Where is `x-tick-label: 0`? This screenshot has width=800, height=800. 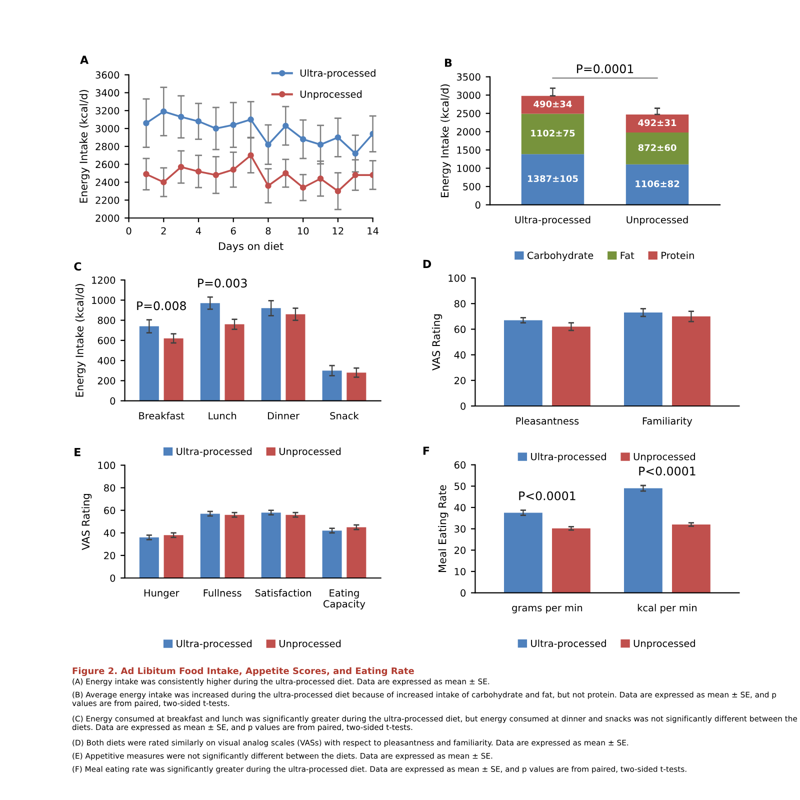
x-tick-label: 0 is located at coordinates (129, 231).